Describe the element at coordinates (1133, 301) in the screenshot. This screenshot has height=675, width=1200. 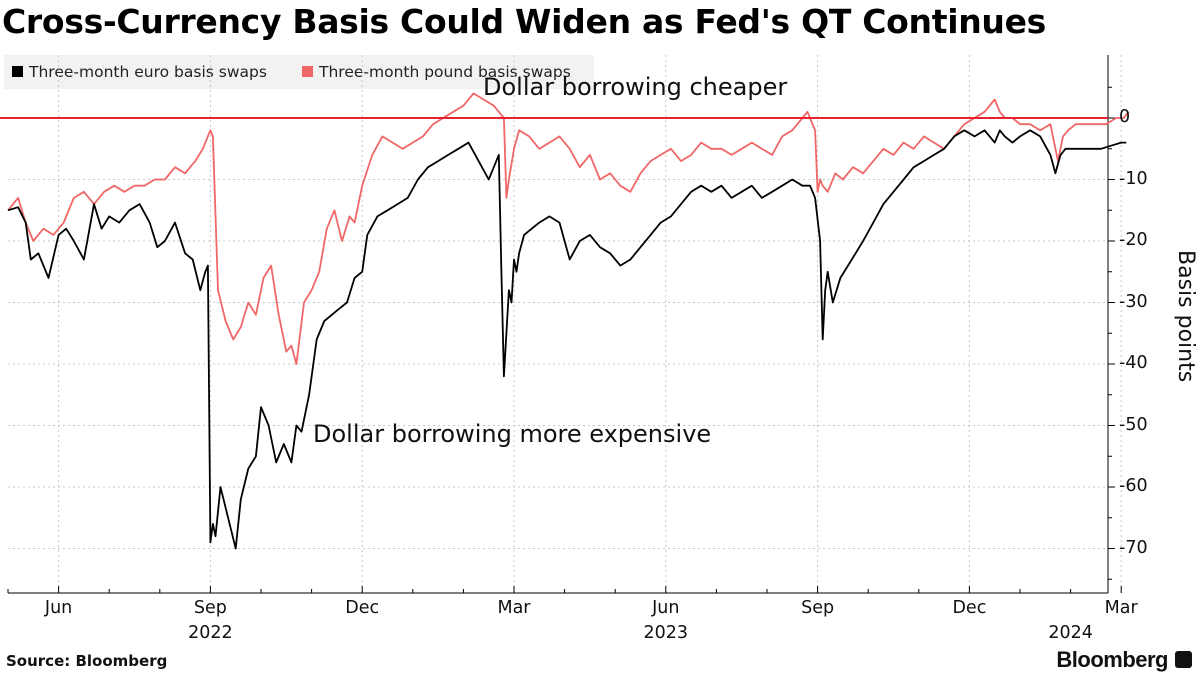
I see `y-tick-label: -30` at that location.